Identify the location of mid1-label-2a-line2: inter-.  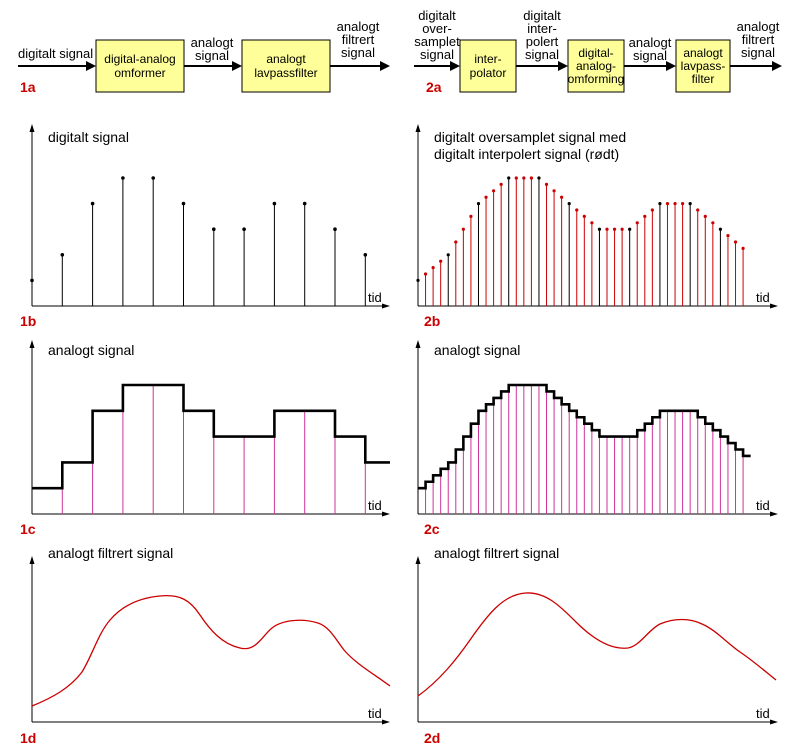
(542, 28).